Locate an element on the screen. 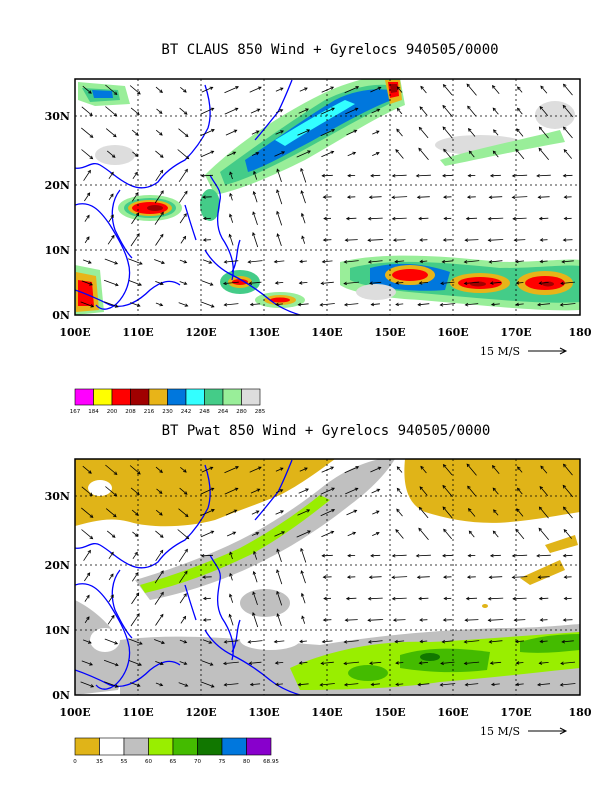 Image resolution: width=612 pixels, height=792 pixels. colorbar-label: 75 is located at coordinates (222, 762).